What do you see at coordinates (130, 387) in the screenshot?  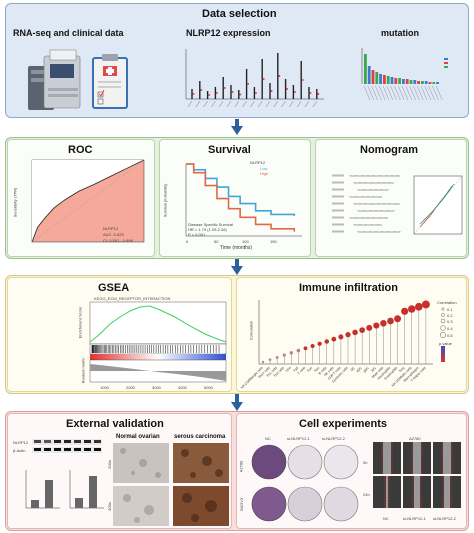 I see `gsea-xtick-1: 2000` at bounding box center [130, 387].